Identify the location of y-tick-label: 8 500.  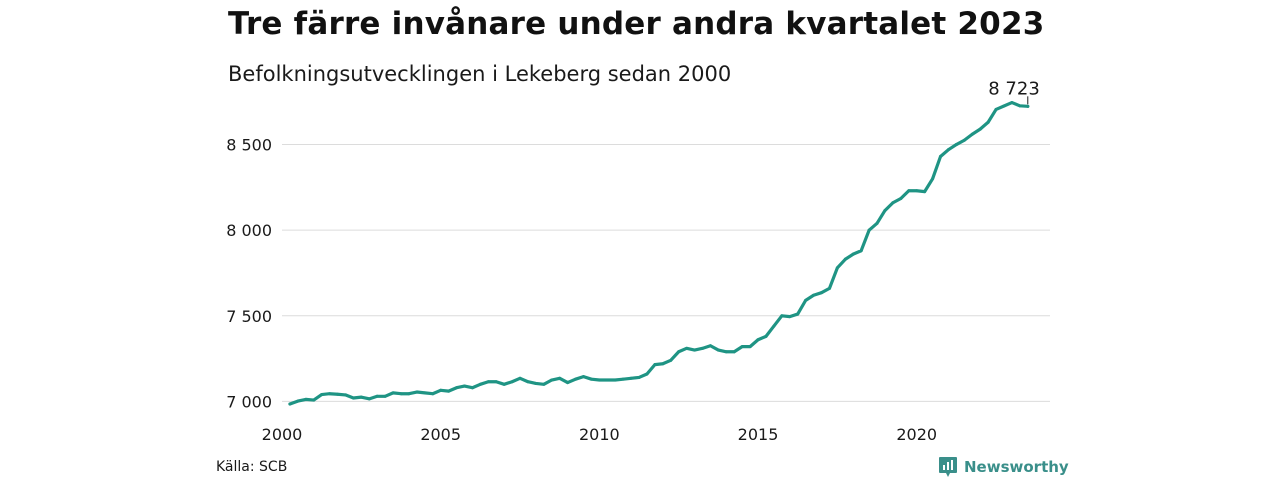
(249, 145).